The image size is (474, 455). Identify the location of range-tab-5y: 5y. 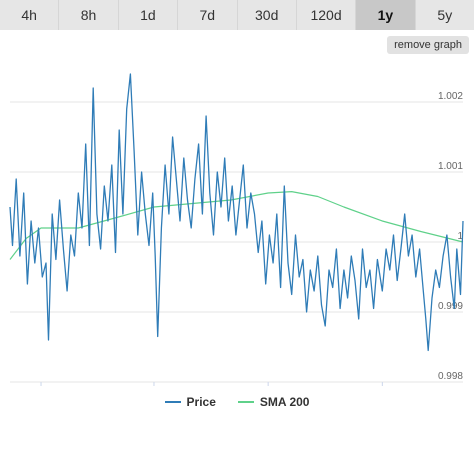
(444, 15).